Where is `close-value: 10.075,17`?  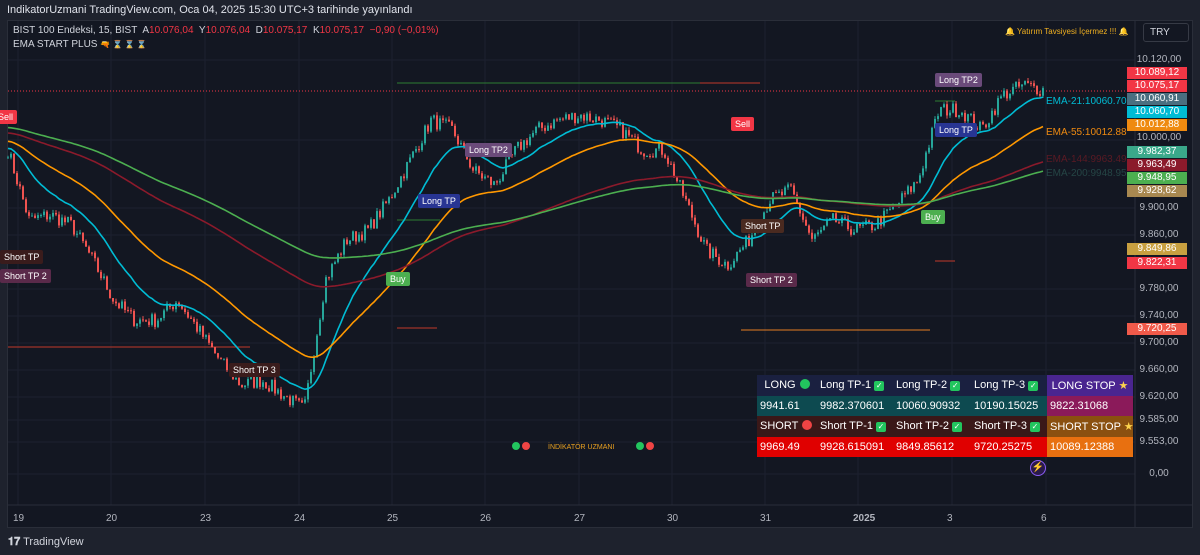
close-value: 10.075,17 is located at coordinates (342, 30).